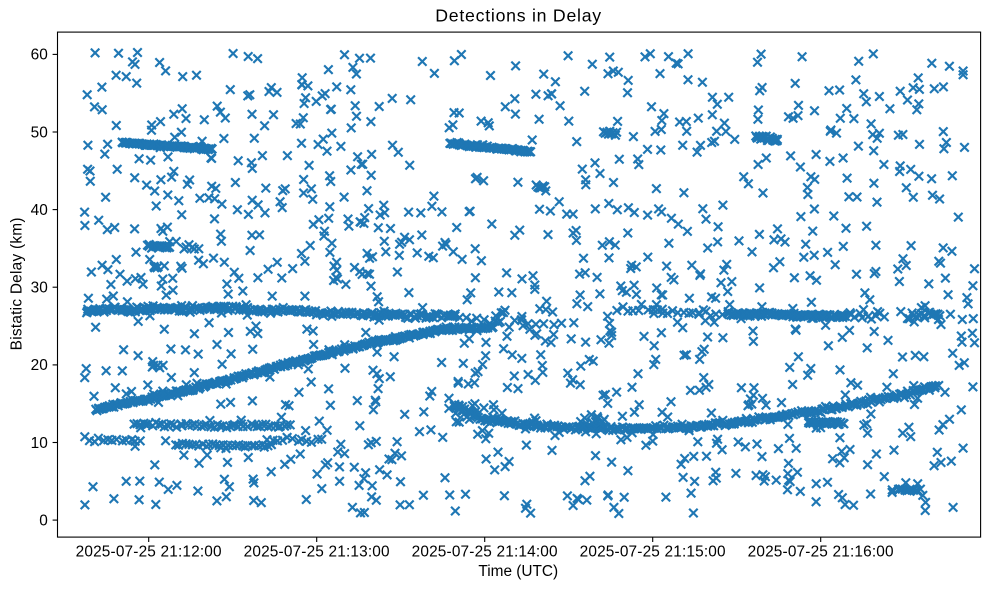 This screenshot has height=595, width=989. I want to click on svg-text: Detections in Delay, so click(518, 16).